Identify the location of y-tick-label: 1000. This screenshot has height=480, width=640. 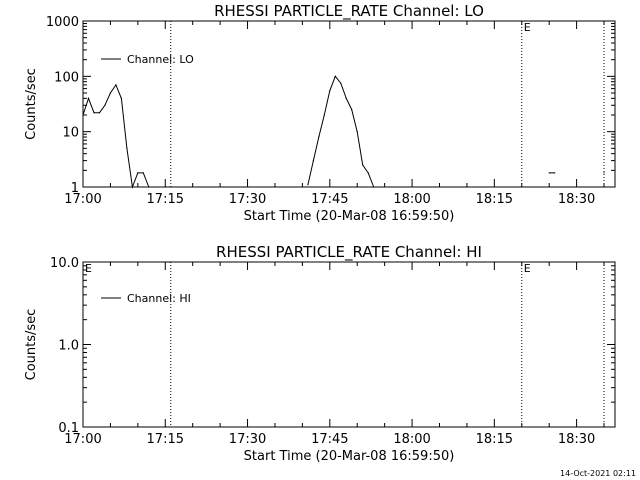
(62, 22).